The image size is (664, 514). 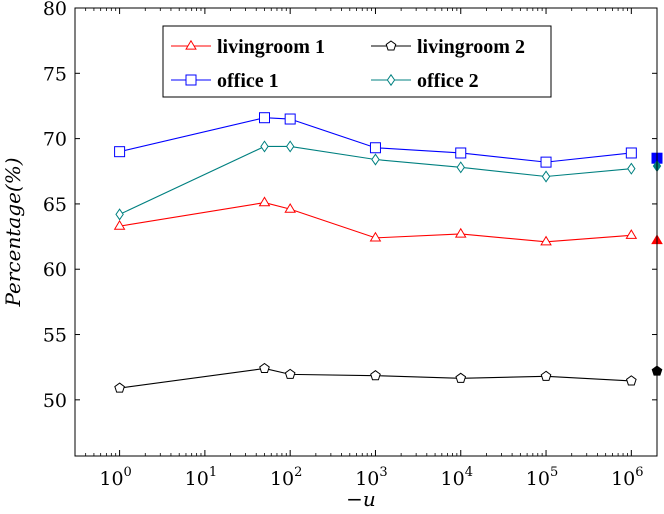 I want to click on y-axis-title: Percentage(%), so click(x=13, y=232).